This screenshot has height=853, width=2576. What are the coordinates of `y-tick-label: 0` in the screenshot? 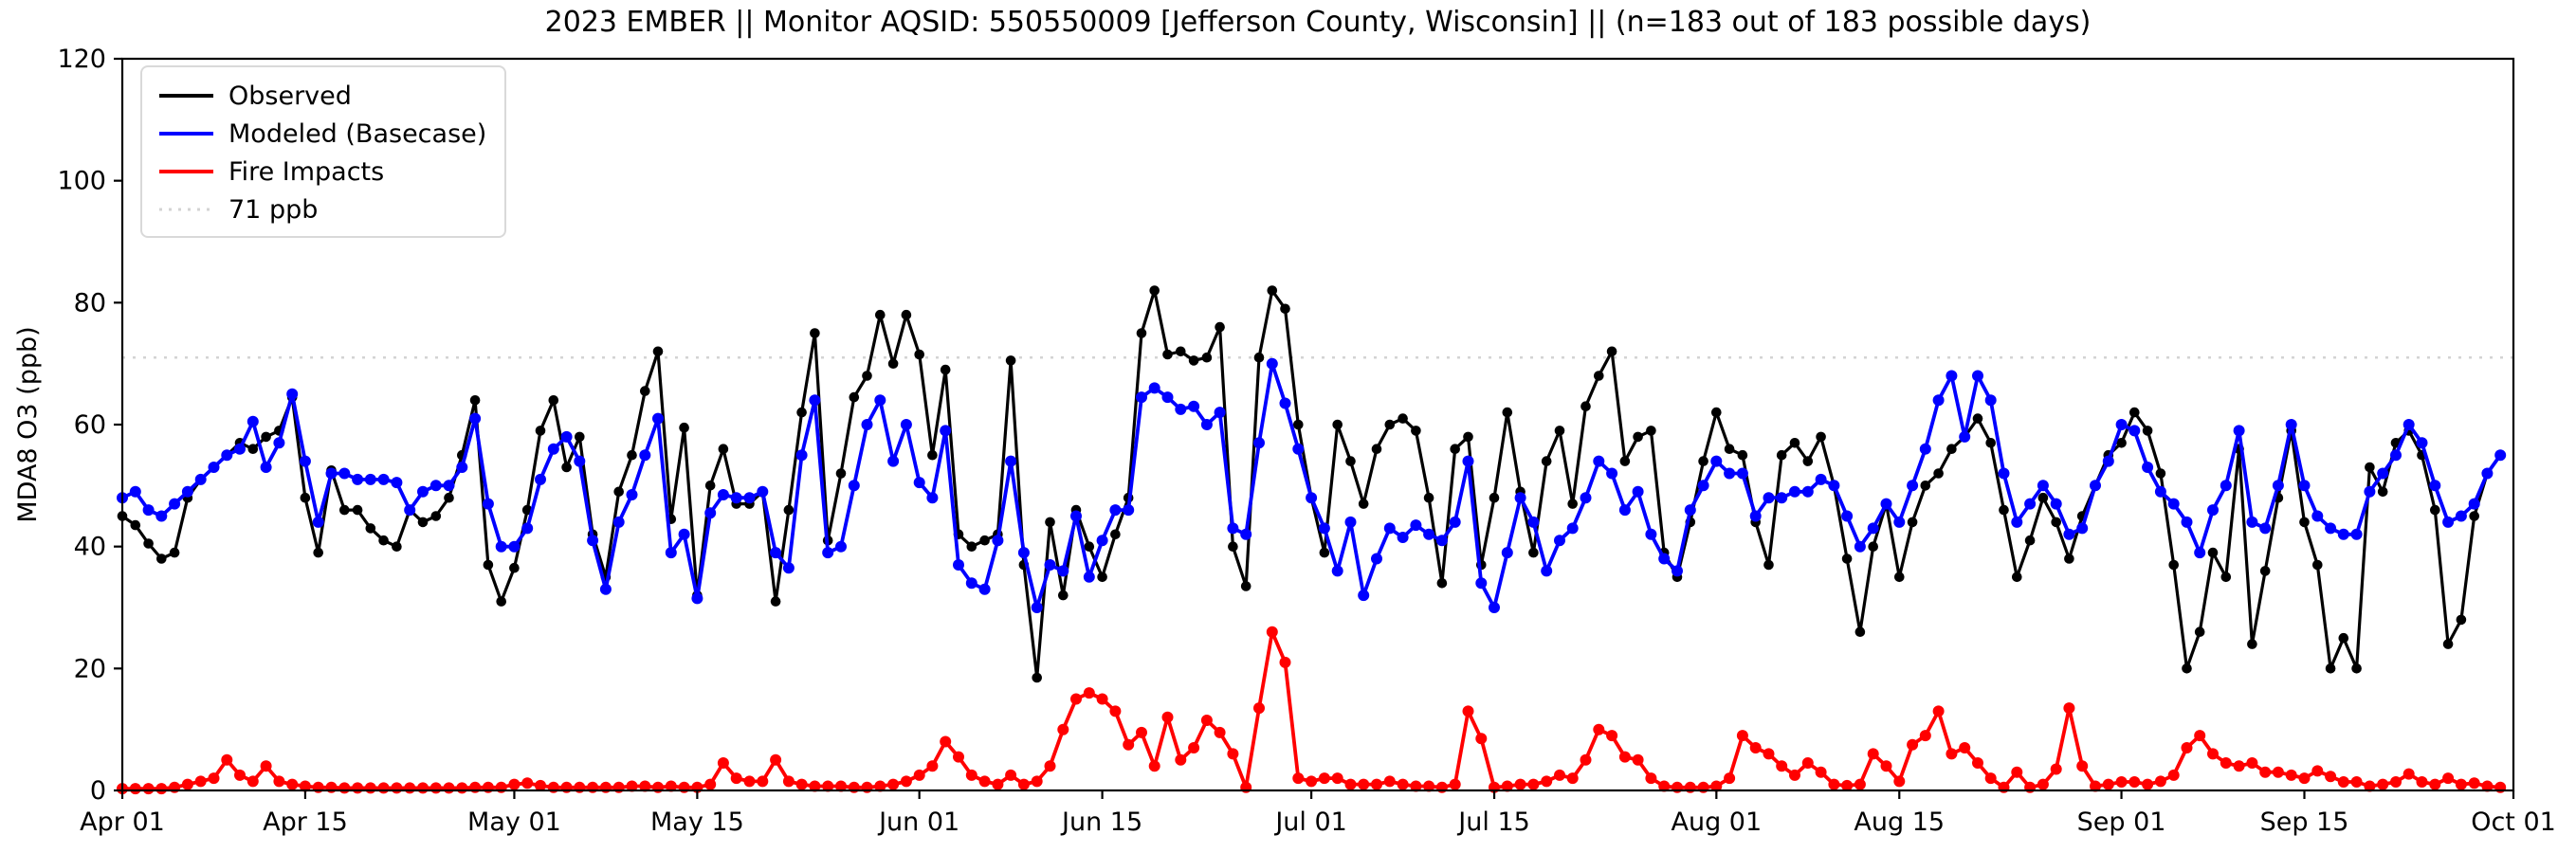 It's located at (98, 791).